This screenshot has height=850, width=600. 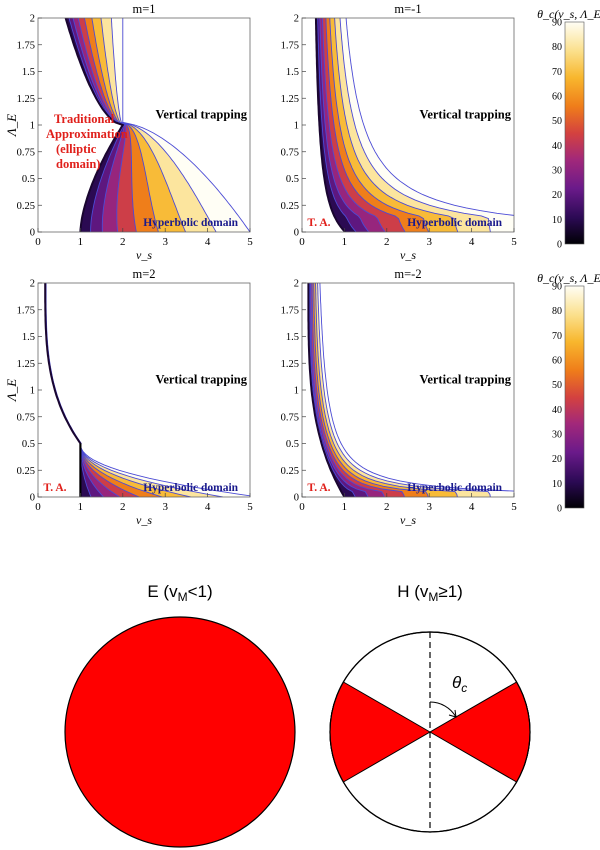 What do you see at coordinates (557, 195) in the screenshot?
I see `colorbar-tick-label: 20` at bounding box center [557, 195].